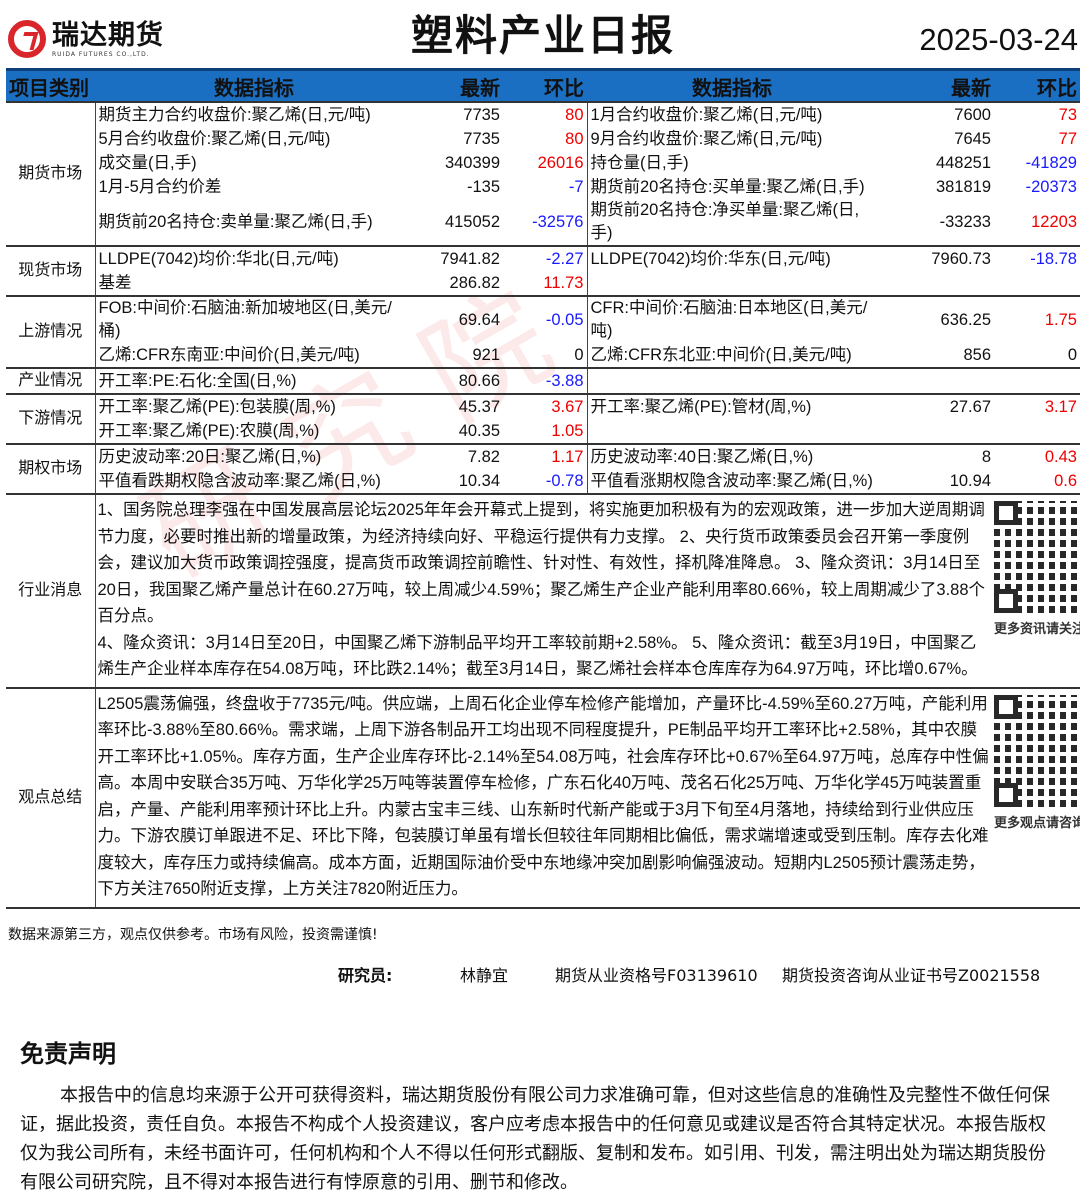 The width and height of the screenshot is (1086, 1197). Describe the element at coordinates (254, 380) in the screenshot. I see `cell-indicator: 开工率:PE:石化:全国(日,%)` at that location.